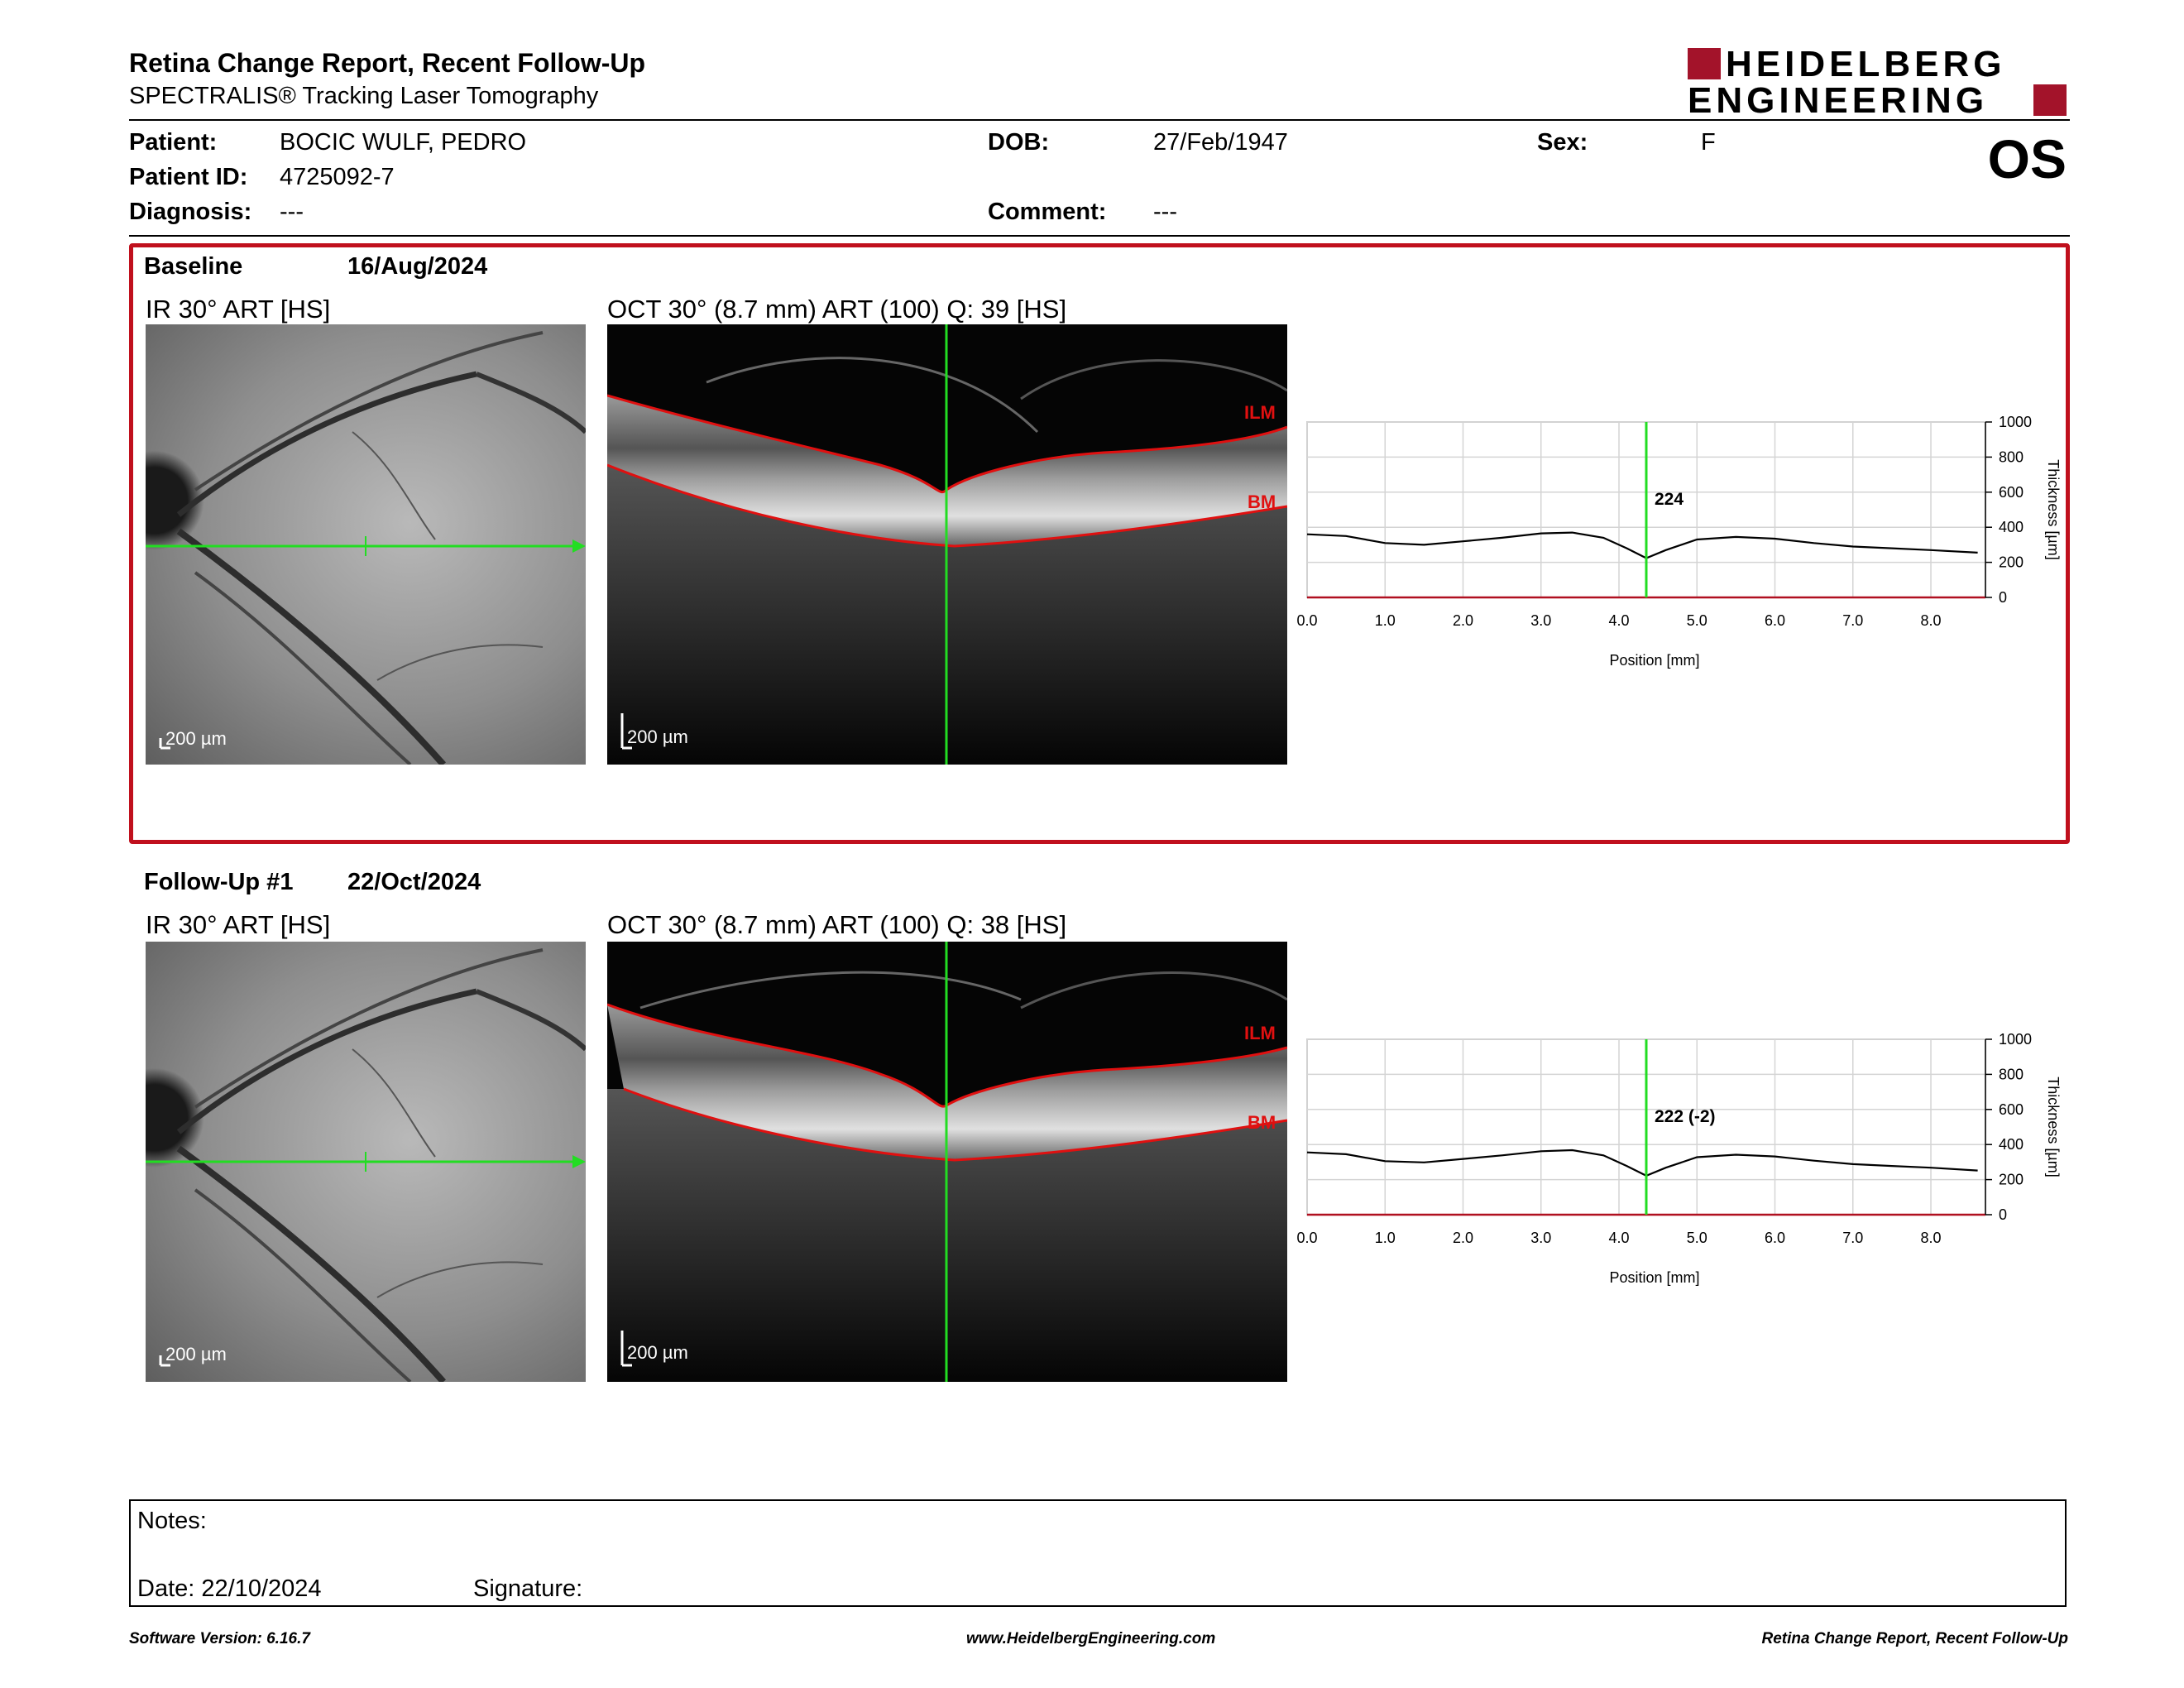  Describe the element at coordinates (1654, 660) in the screenshot. I see `baseline-x-axis-label: Position [mm]` at that location.